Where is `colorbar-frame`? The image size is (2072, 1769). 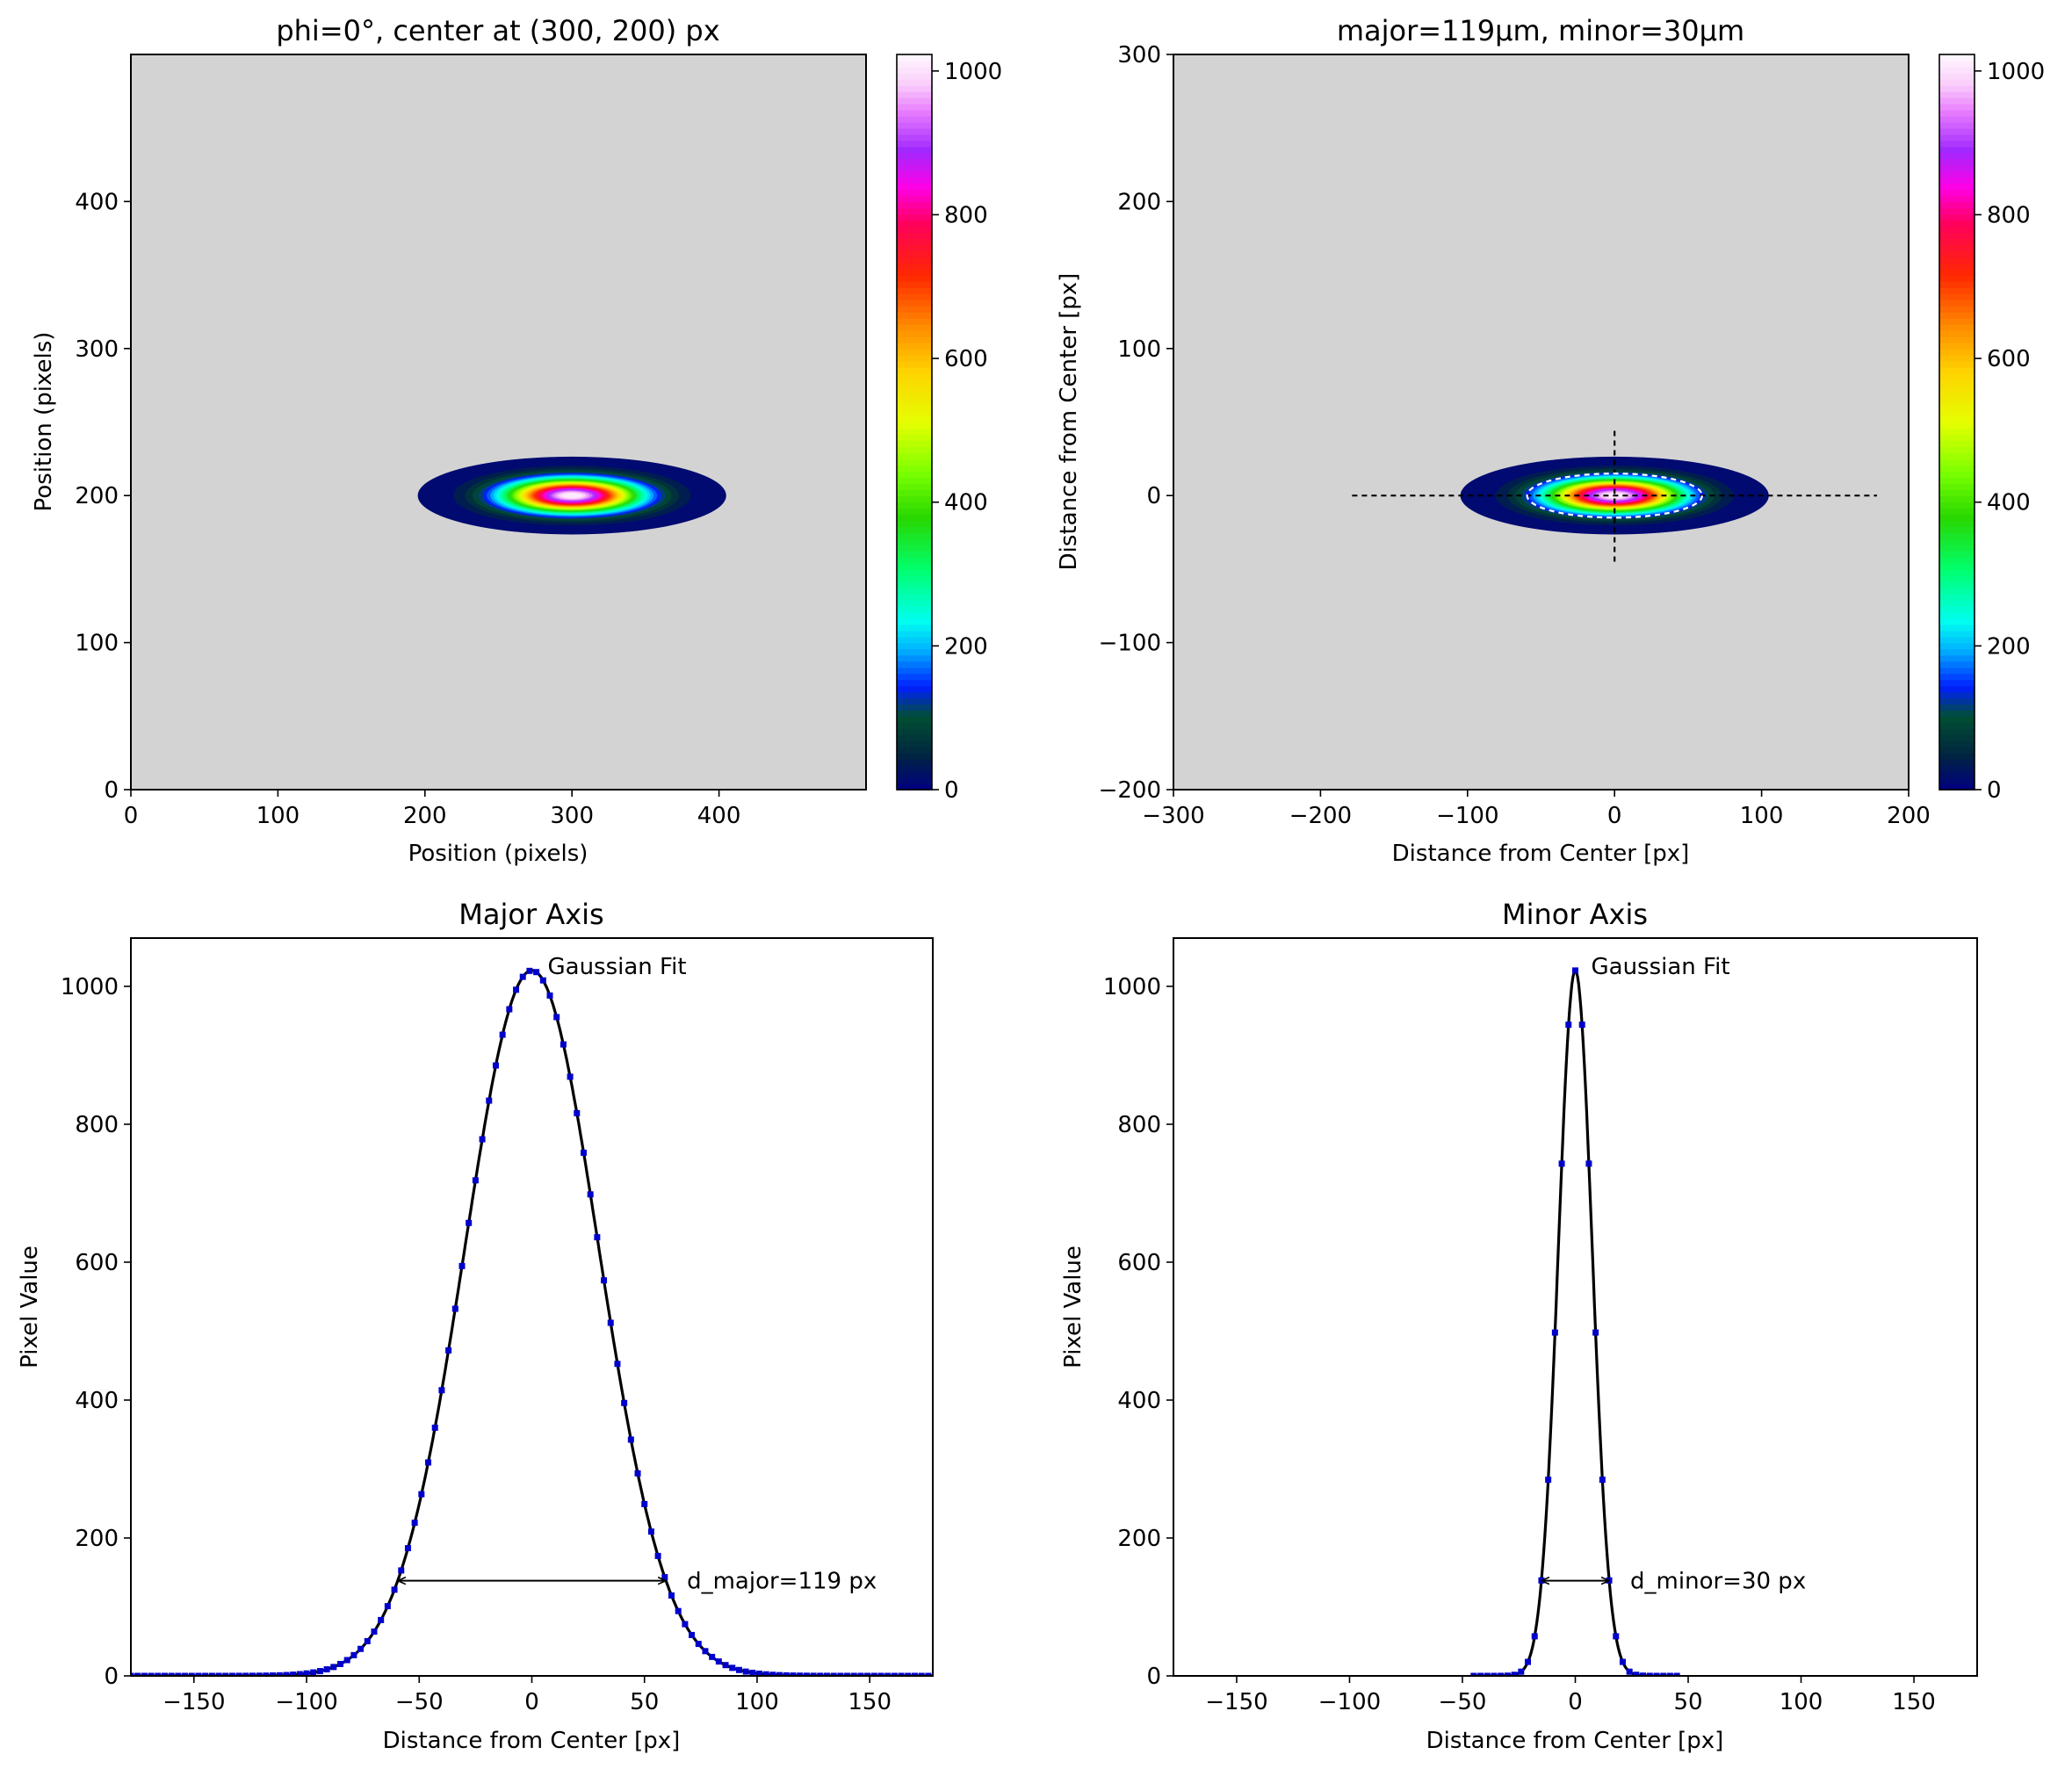
colorbar-frame is located at coordinates (1956, 422).